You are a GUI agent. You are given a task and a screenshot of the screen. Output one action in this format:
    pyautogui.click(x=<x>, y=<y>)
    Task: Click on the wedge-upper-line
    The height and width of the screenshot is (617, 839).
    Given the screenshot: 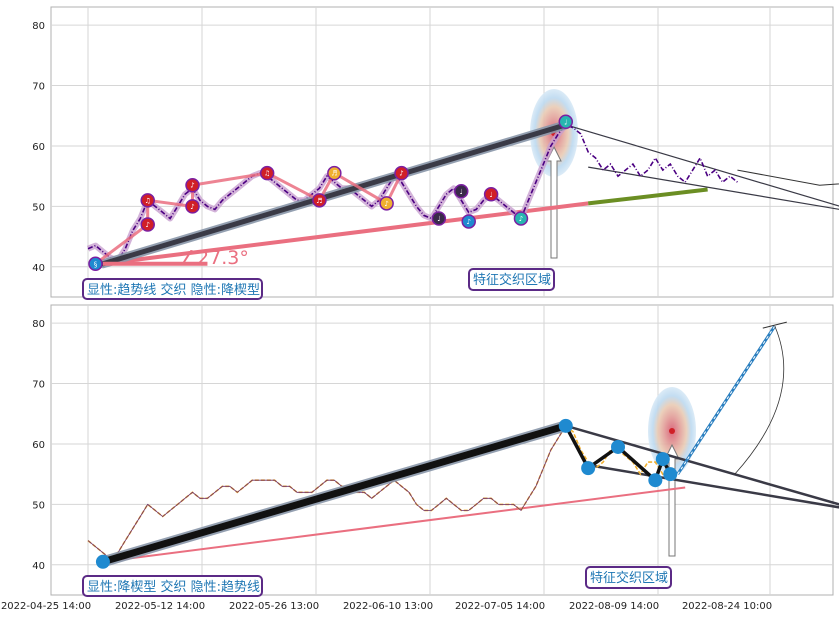 What is the action you would take?
    pyautogui.click(x=702, y=465)
    